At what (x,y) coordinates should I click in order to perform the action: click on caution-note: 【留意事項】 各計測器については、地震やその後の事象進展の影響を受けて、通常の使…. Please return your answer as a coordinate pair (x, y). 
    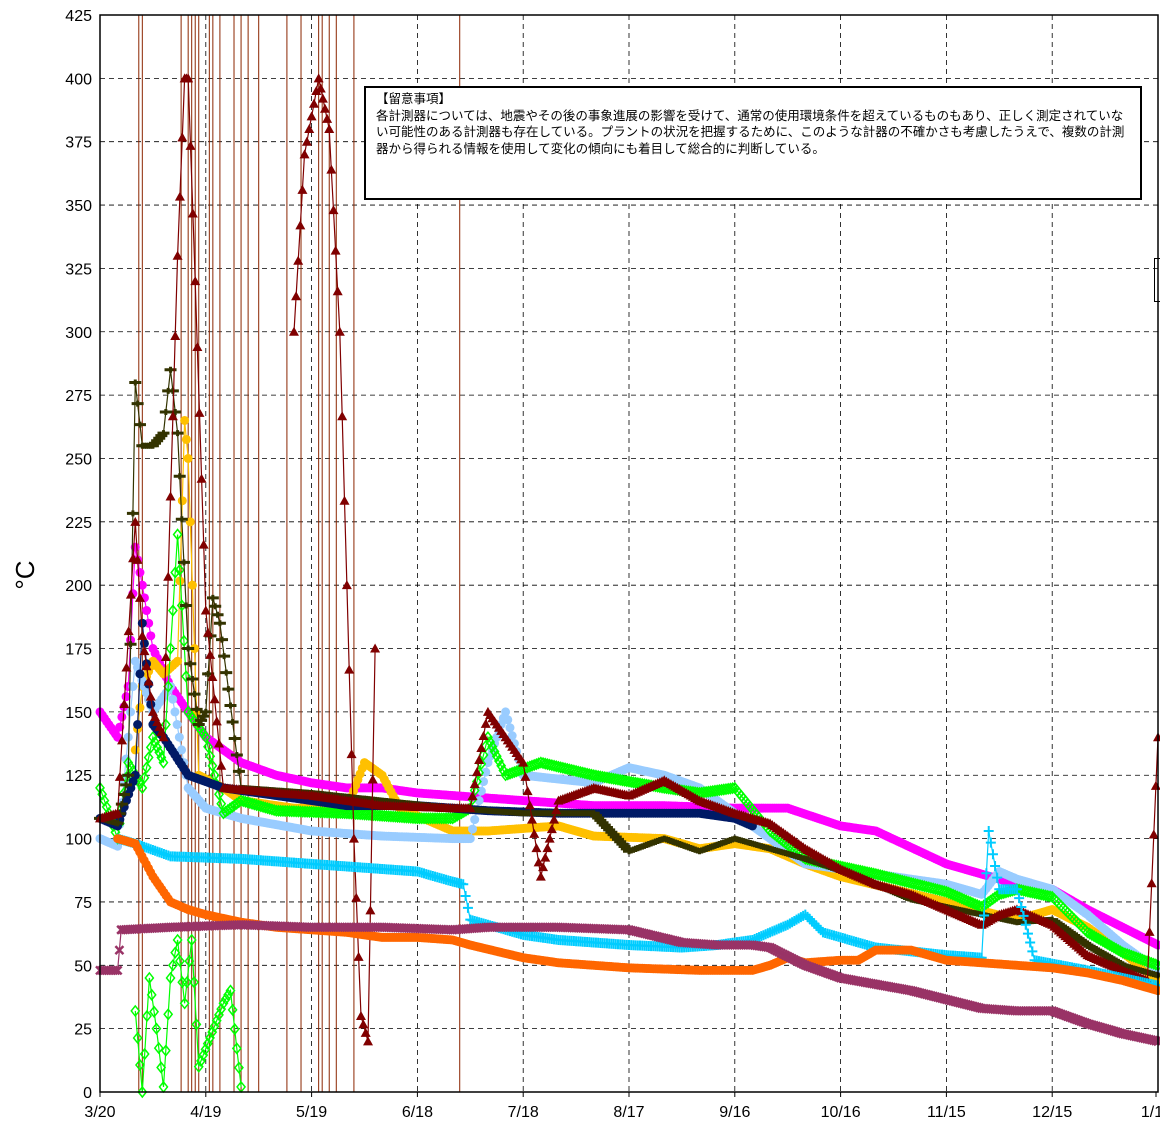
    Looking at the image, I should click on (753, 143).